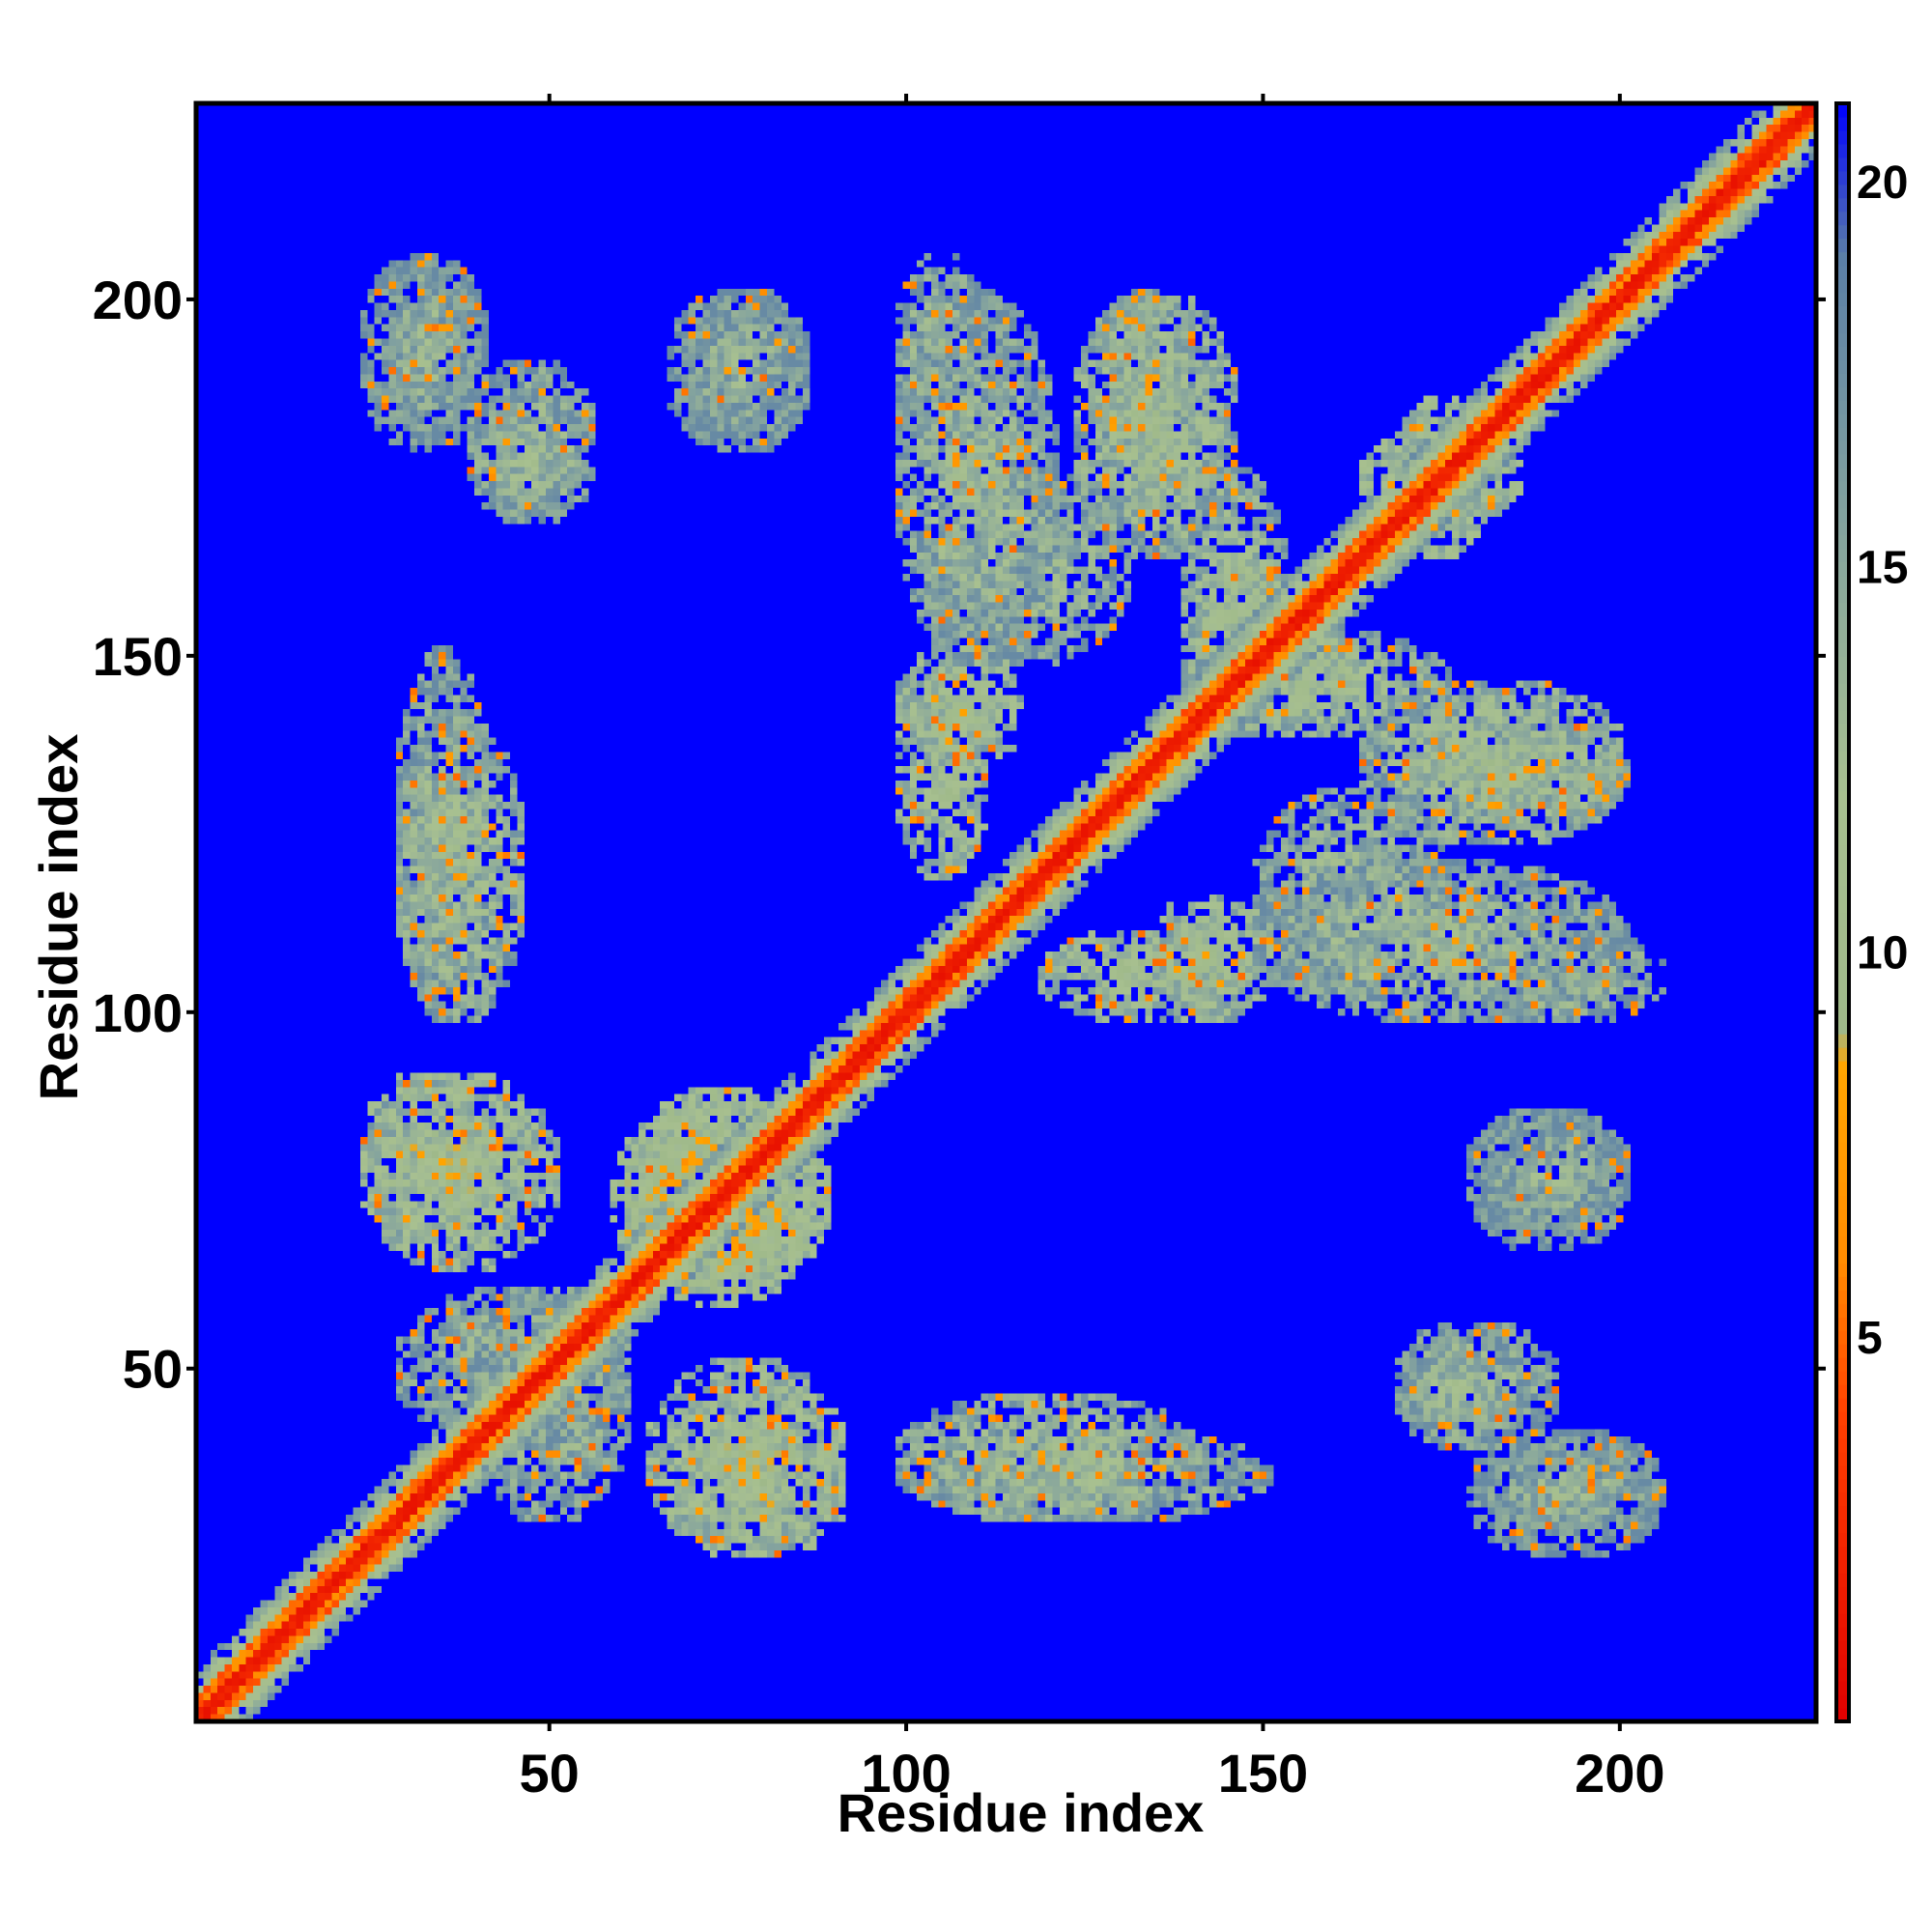  I want to click on colorbar-frame, so click(1842, 912).